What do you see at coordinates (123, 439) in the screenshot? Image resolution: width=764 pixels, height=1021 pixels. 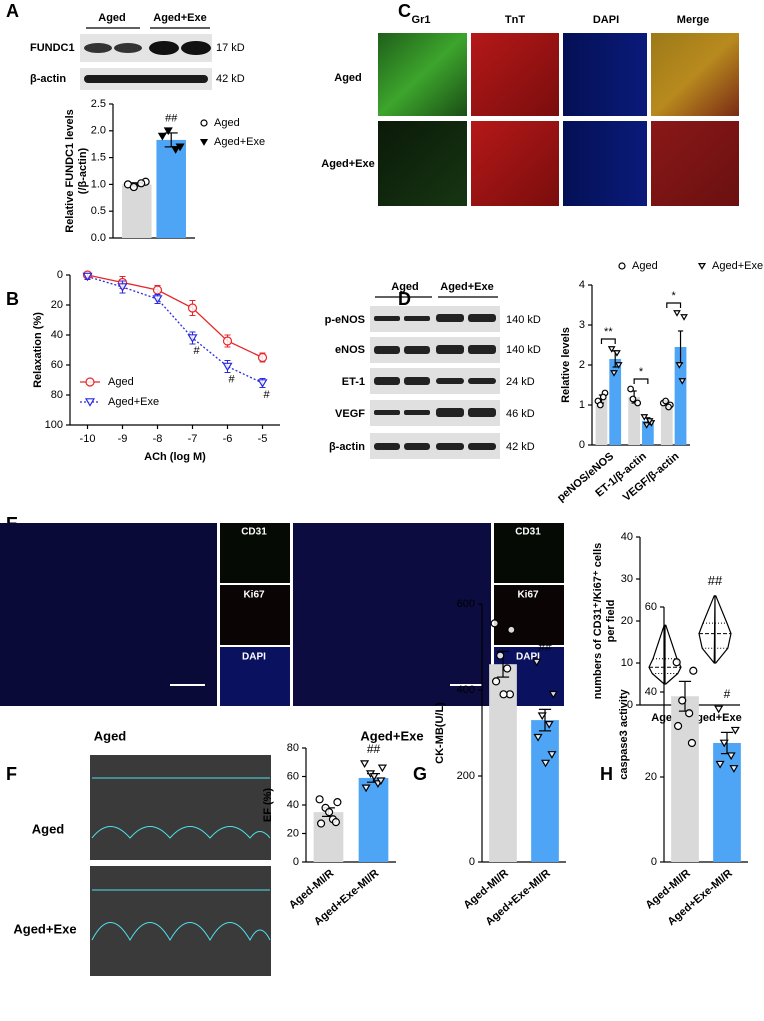 I see `x-tick-label: -9` at bounding box center [123, 439].